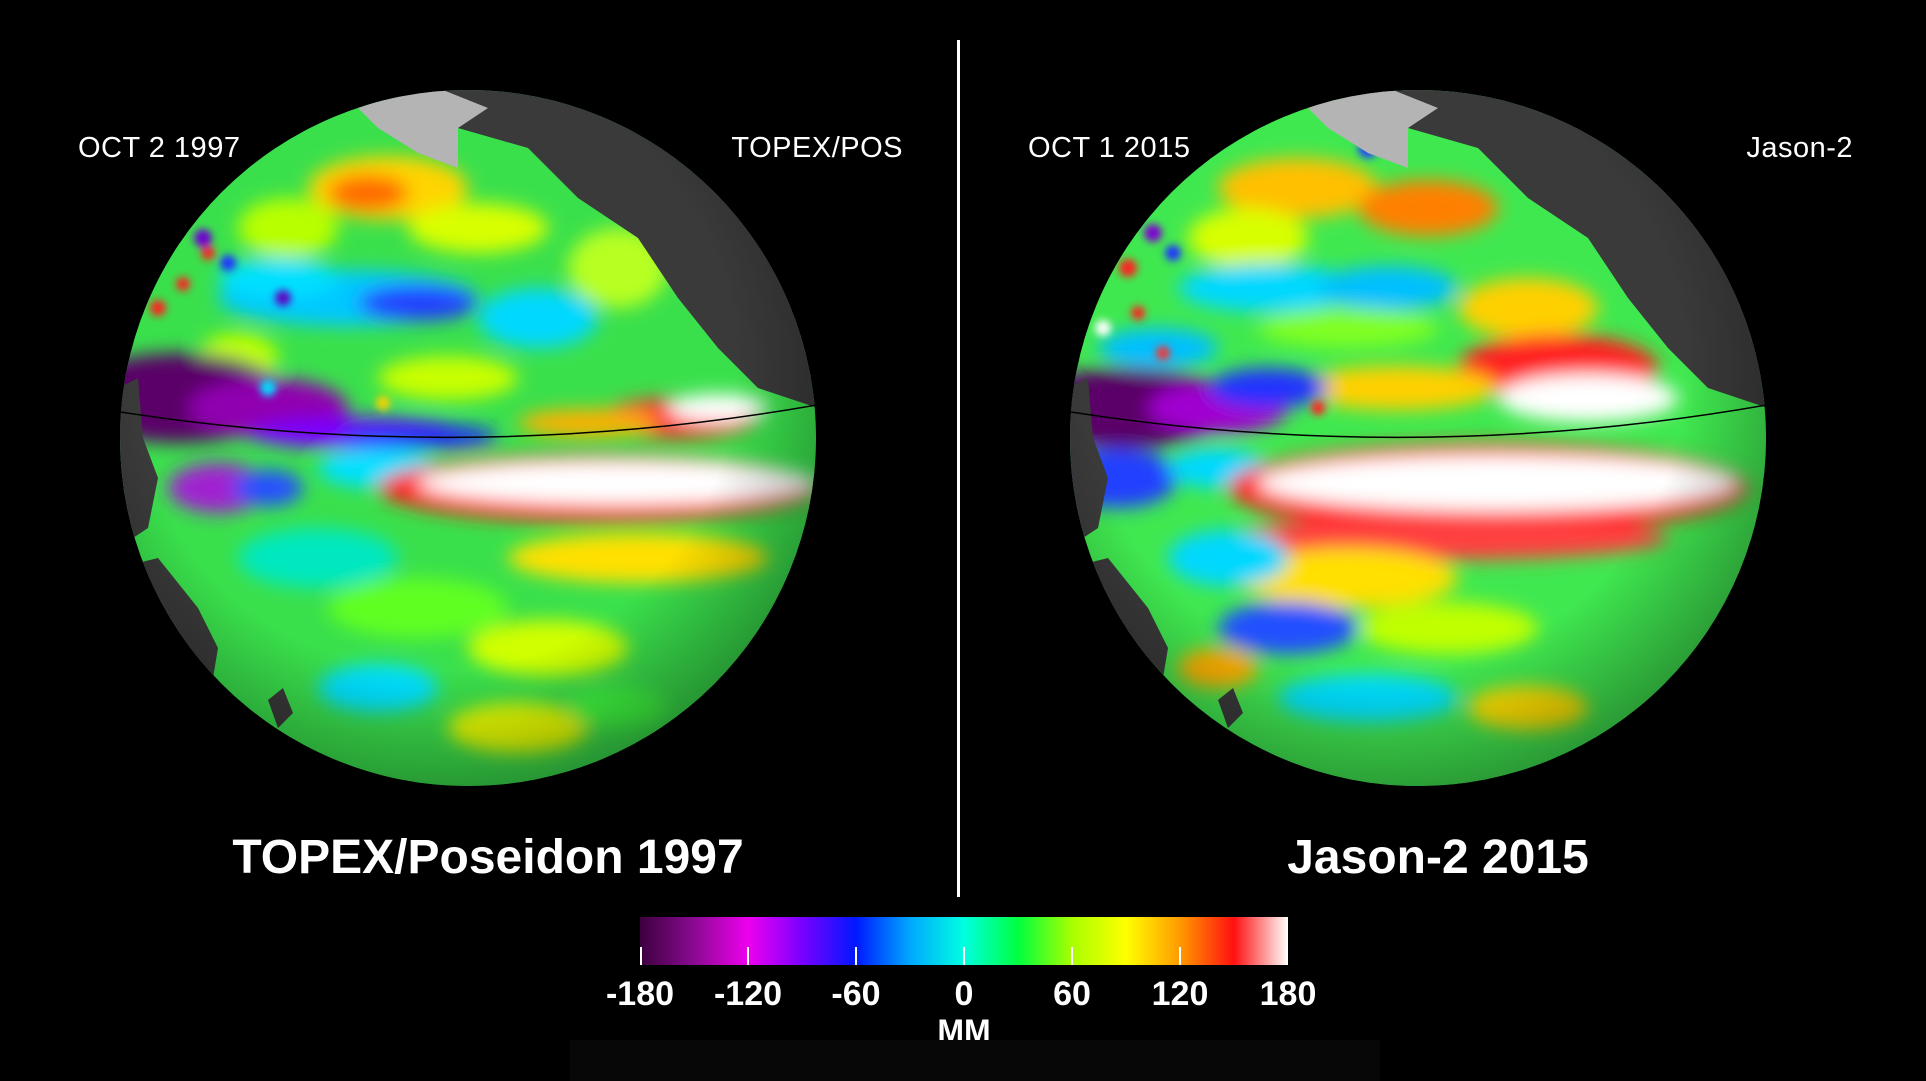  What do you see at coordinates (1288, 994) in the screenshot?
I see `colorbar-tick-label: 180` at bounding box center [1288, 994].